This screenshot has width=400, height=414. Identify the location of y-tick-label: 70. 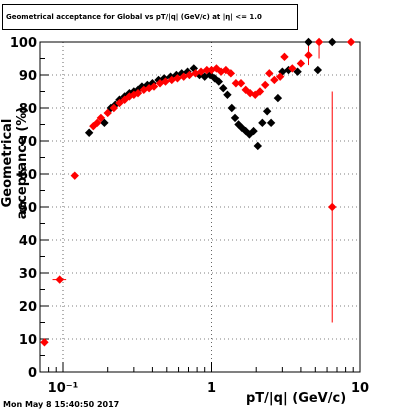
(28, 142).